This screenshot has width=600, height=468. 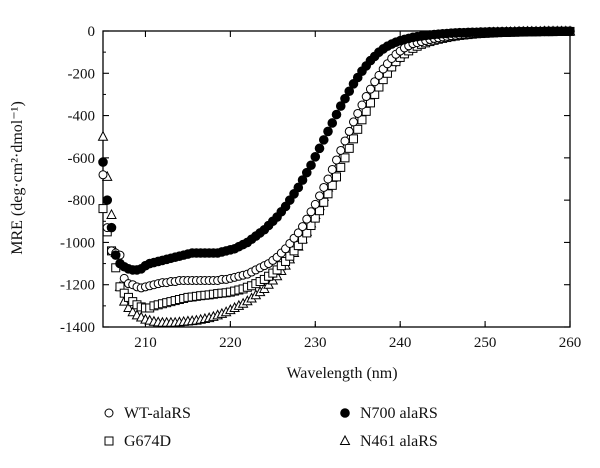 I want to click on legend-label-wt-alars: WT-alaRS, so click(x=157, y=413).